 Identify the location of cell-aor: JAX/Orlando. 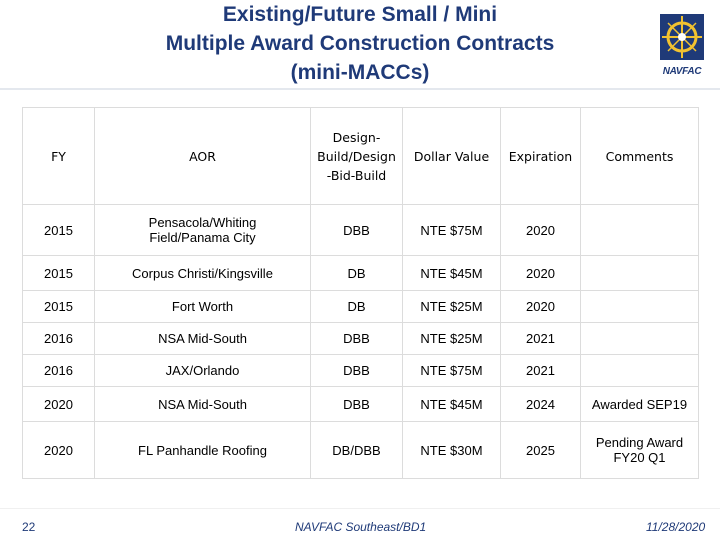
(202, 370).